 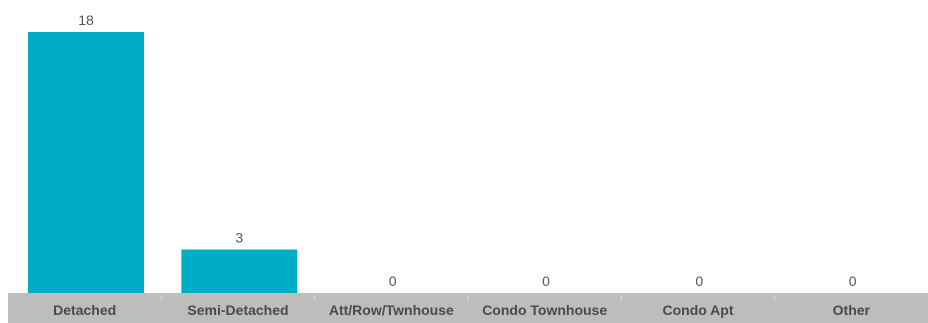 What do you see at coordinates (544, 310) in the screenshot?
I see `category-label: Condo Townhouse` at bounding box center [544, 310].